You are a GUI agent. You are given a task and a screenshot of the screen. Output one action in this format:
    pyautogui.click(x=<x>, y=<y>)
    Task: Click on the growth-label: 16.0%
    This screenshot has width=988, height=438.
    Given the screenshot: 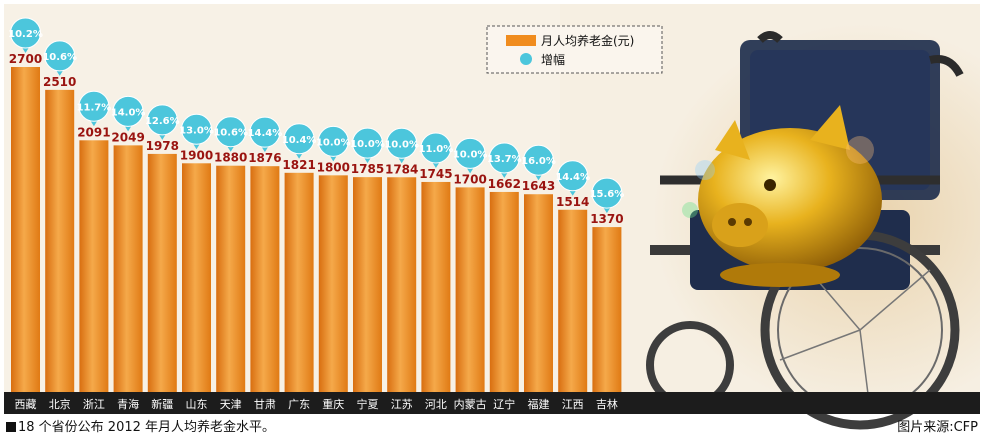 What is the action you would take?
    pyautogui.click(x=538, y=161)
    